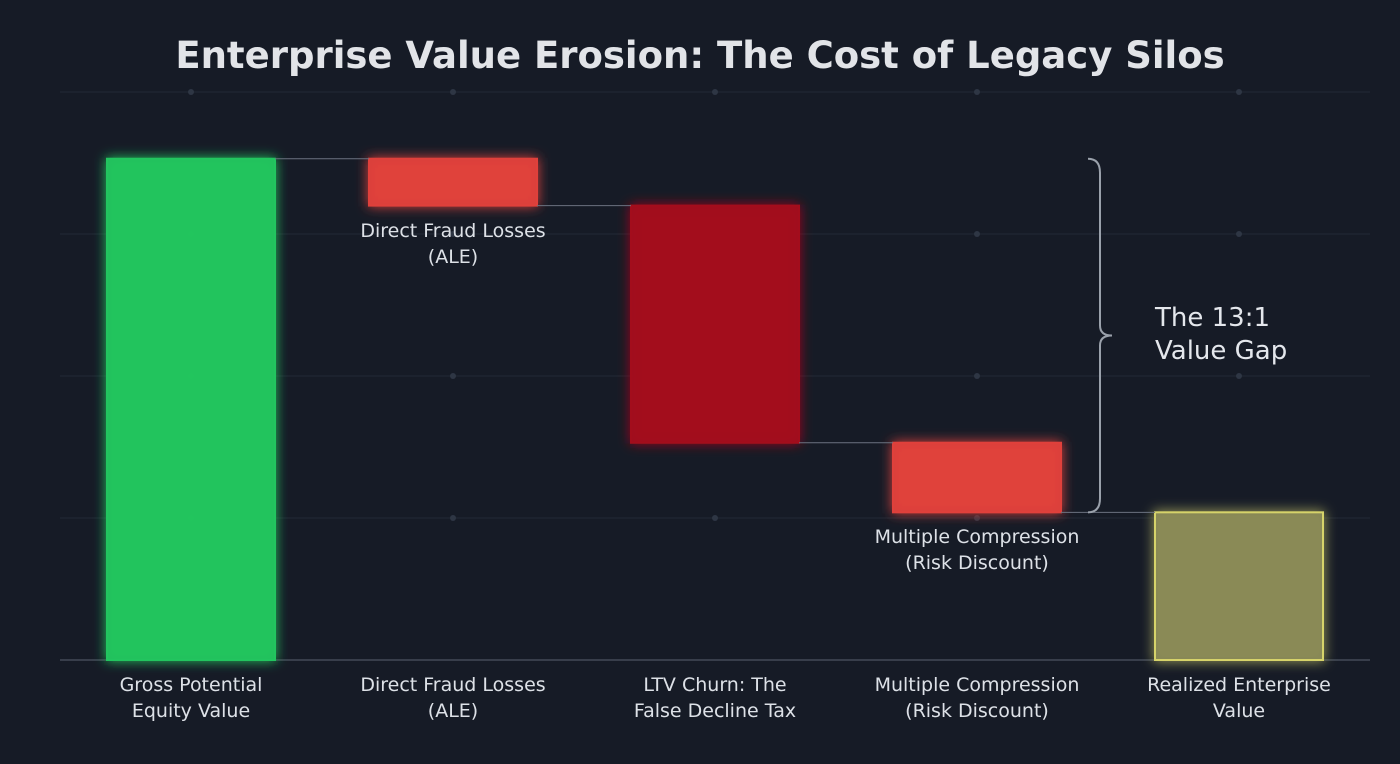 This screenshot has height=764, width=1400. What do you see at coordinates (191, 698) in the screenshot?
I see `x-tick-label: Gross Potential Equity Value` at bounding box center [191, 698].